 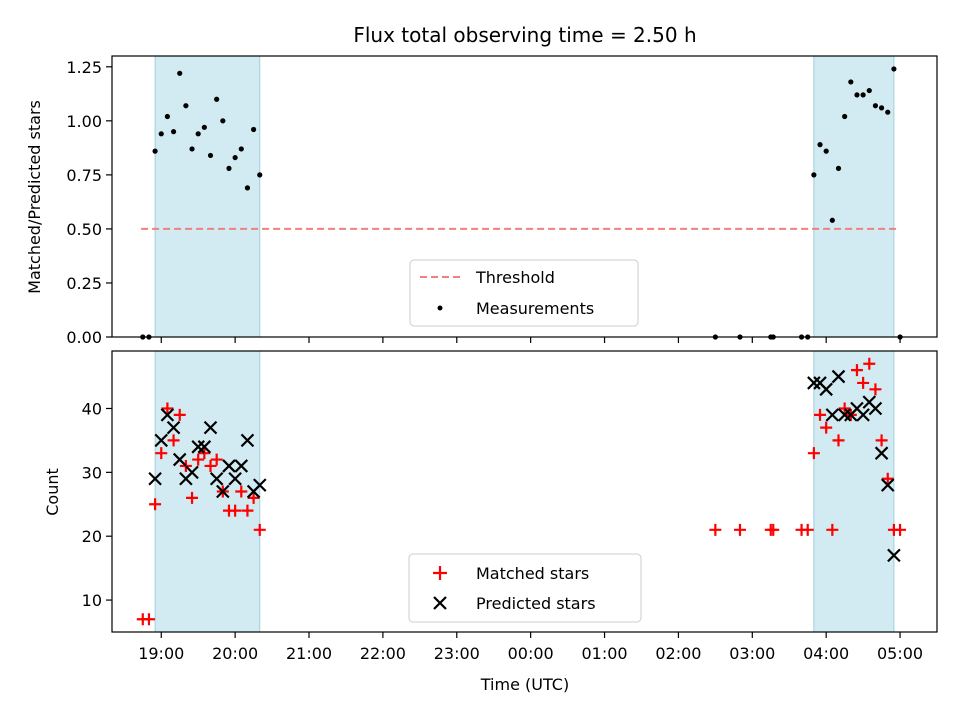 I want to click on top-legend: Threshold Measurements, so click(x=524, y=293).